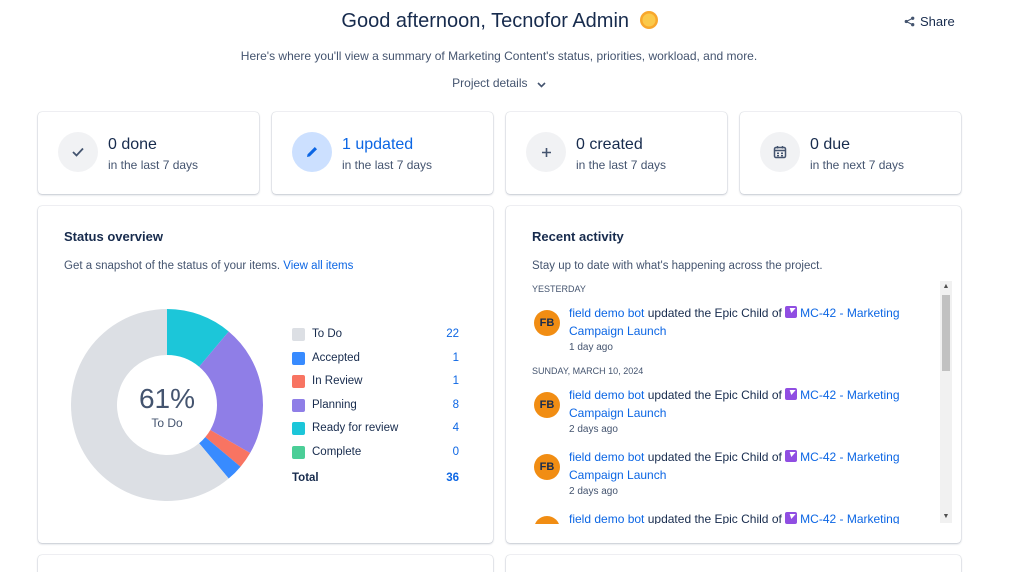 This screenshot has width=1024, height=572. What do you see at coordinates (305, 477) in the screenshot?
I see `legend-total-label: Total` at bounding box center [305, 477].